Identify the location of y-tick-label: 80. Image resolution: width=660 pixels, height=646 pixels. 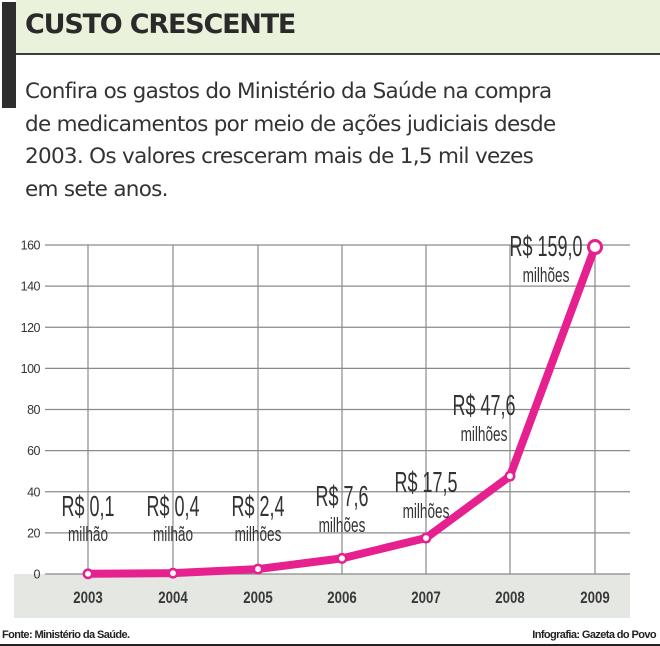
(33, 410).